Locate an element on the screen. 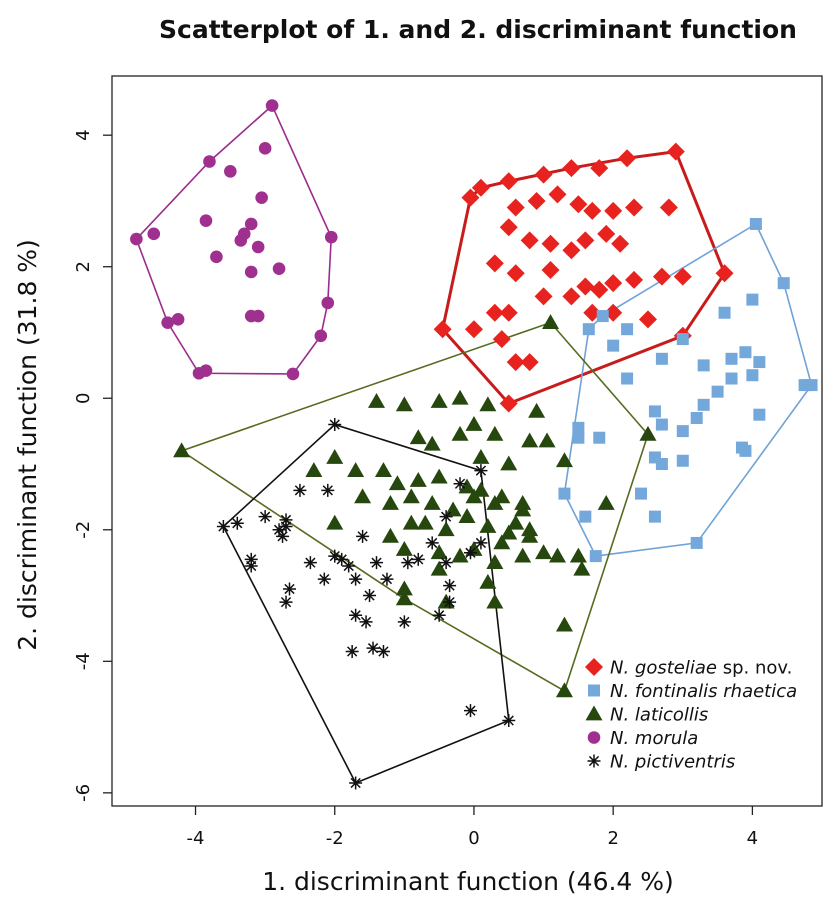  legend-species-suffix: sp. nov. is located at coordinates (754, 668).